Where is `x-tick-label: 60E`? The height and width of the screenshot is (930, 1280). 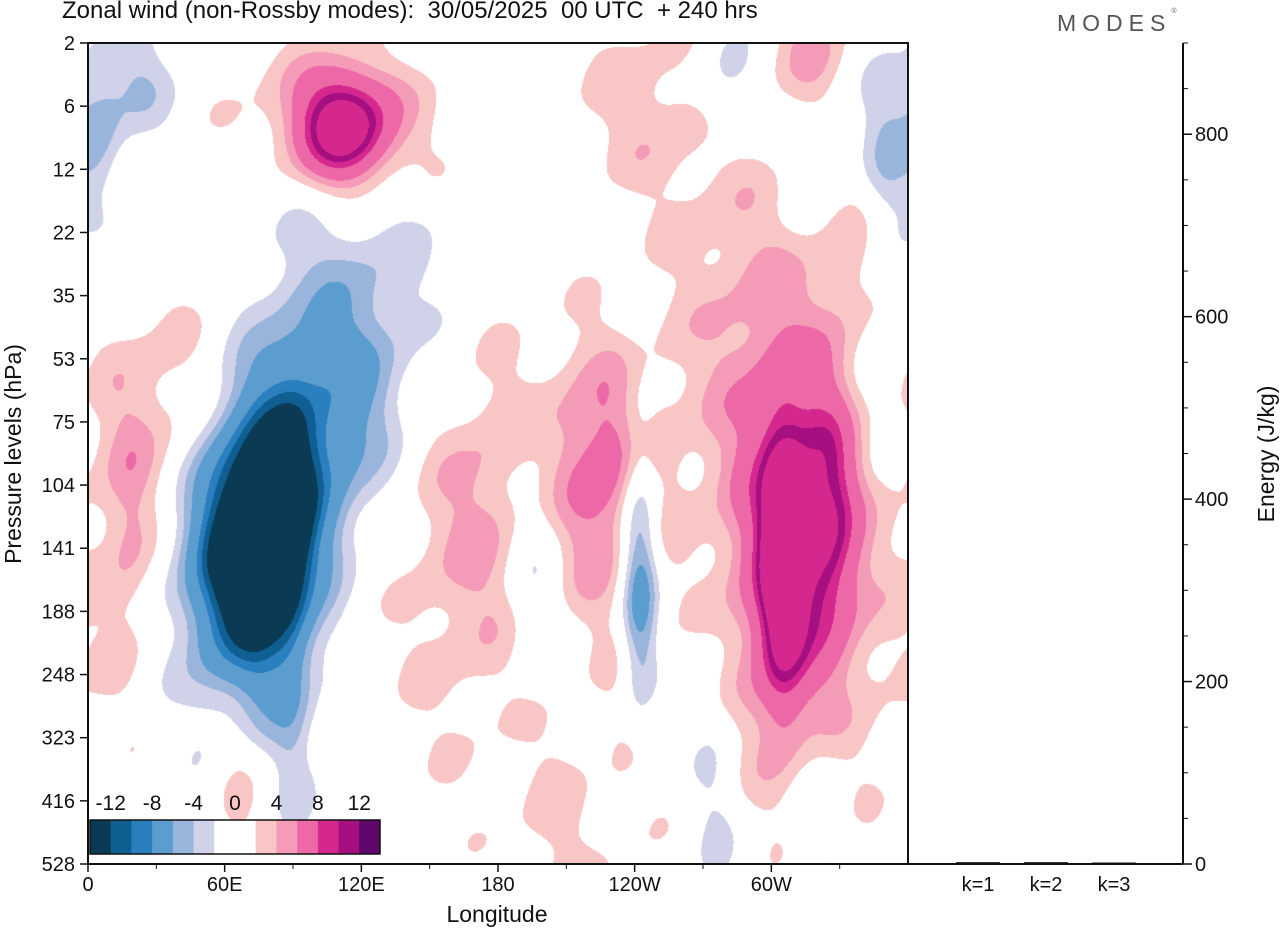 x-tick-label: 60E is located at coordinates (225, 885).